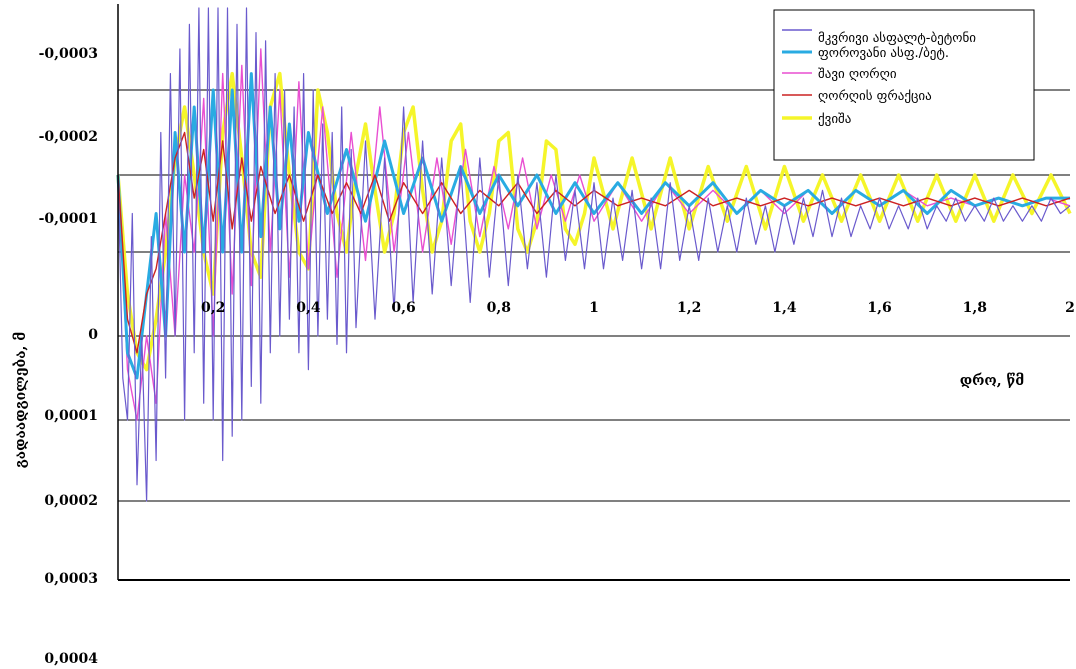 The width and height of the screenshot is (1076, 669). I want to click on legend-entry: მკვრივი ასფალტ-ბეტონი, so click(897, 38).